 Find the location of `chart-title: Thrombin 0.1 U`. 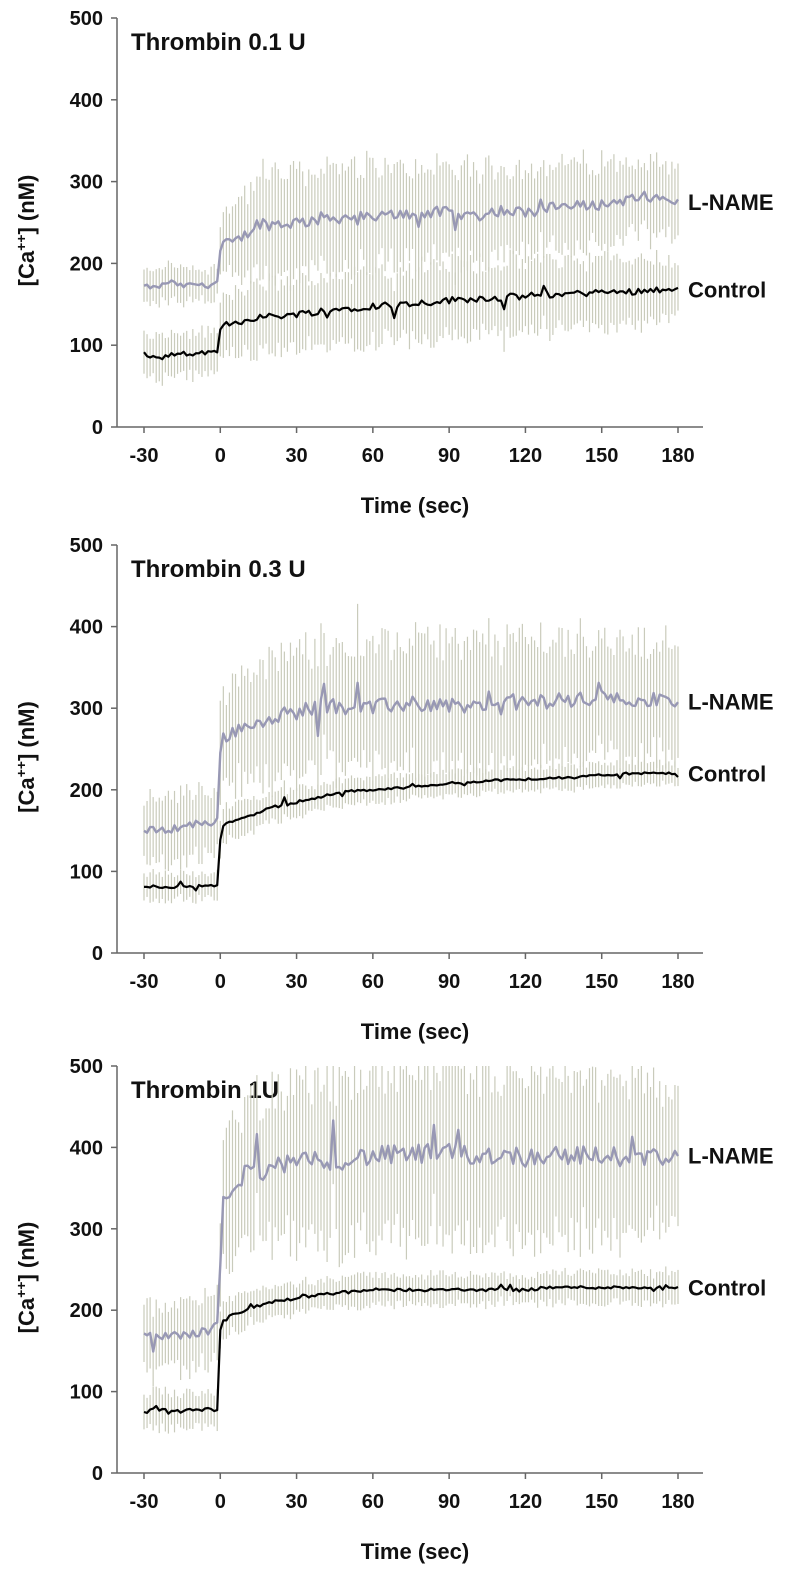

chart-title: Thrombin 0.1 U is located at coordinates (218, 42).